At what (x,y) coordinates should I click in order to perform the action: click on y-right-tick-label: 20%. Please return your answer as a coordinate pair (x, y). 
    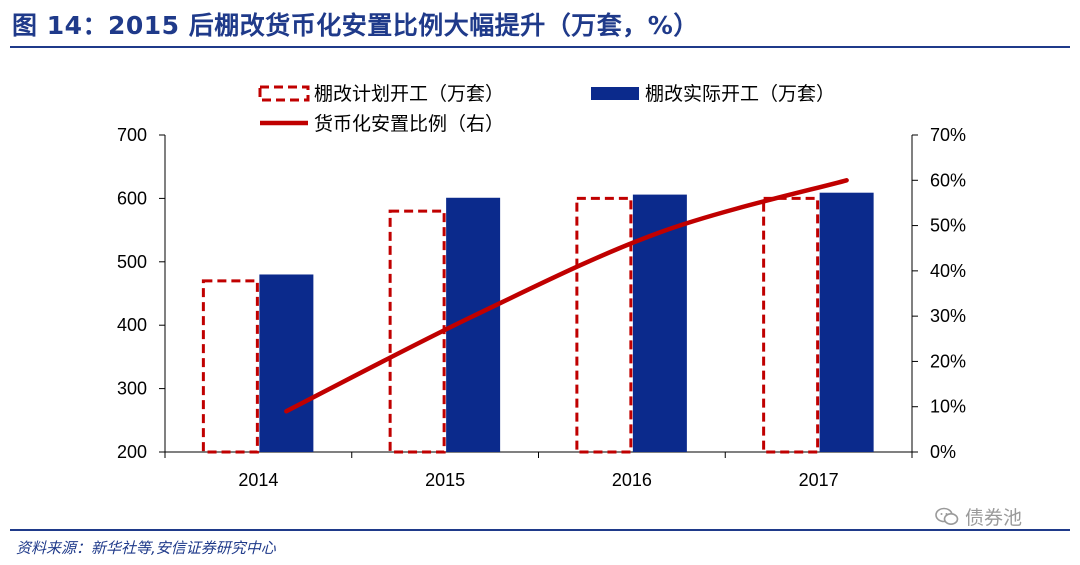
    Looking at the image, I should click on (948, 361).